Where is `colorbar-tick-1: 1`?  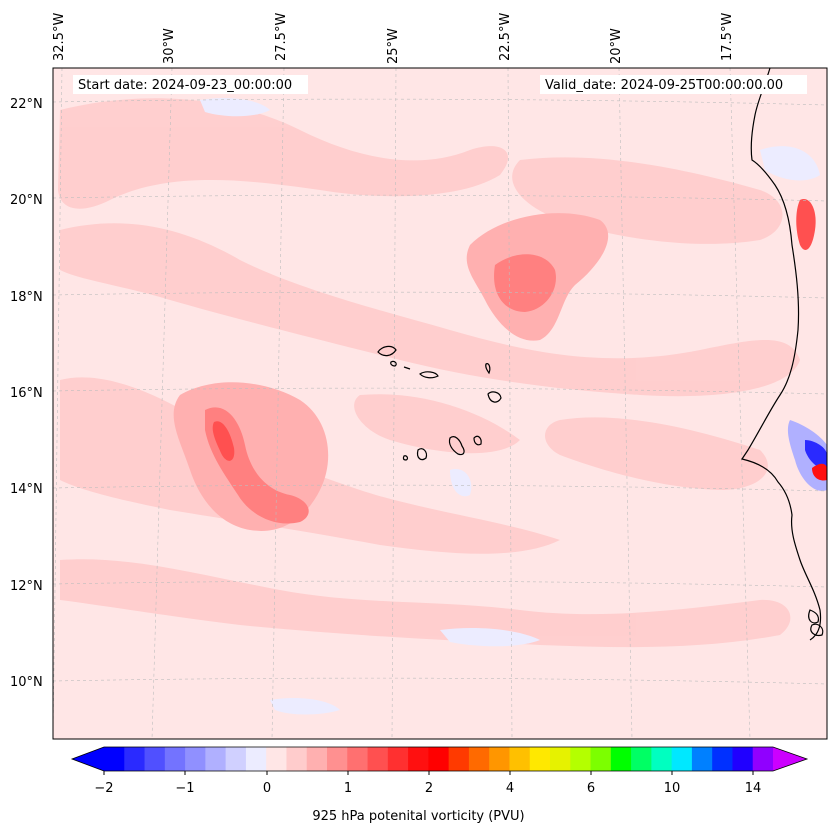
colorbar-tick-1: 1 is located at coordinates (348, 788).